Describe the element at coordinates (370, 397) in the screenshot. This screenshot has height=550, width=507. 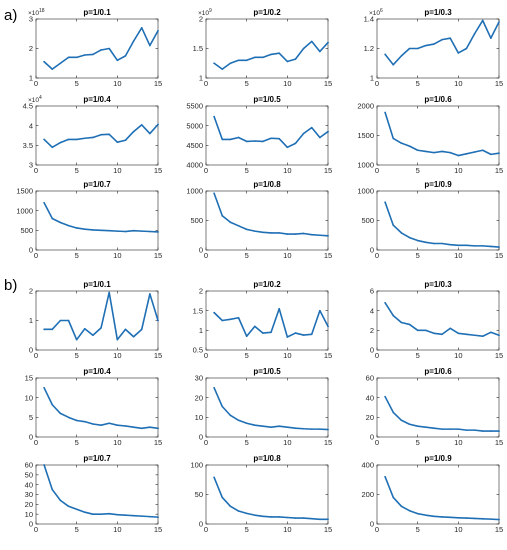
I see `chart-b-6-ytick-label: 40` at that location.